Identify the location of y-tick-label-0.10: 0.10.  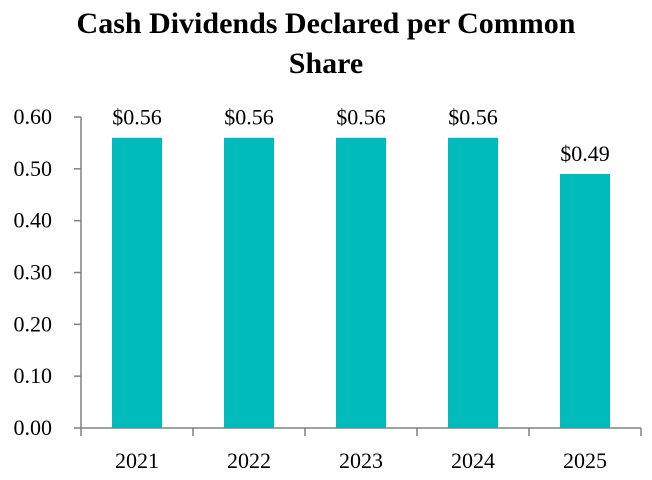
(33, 375).